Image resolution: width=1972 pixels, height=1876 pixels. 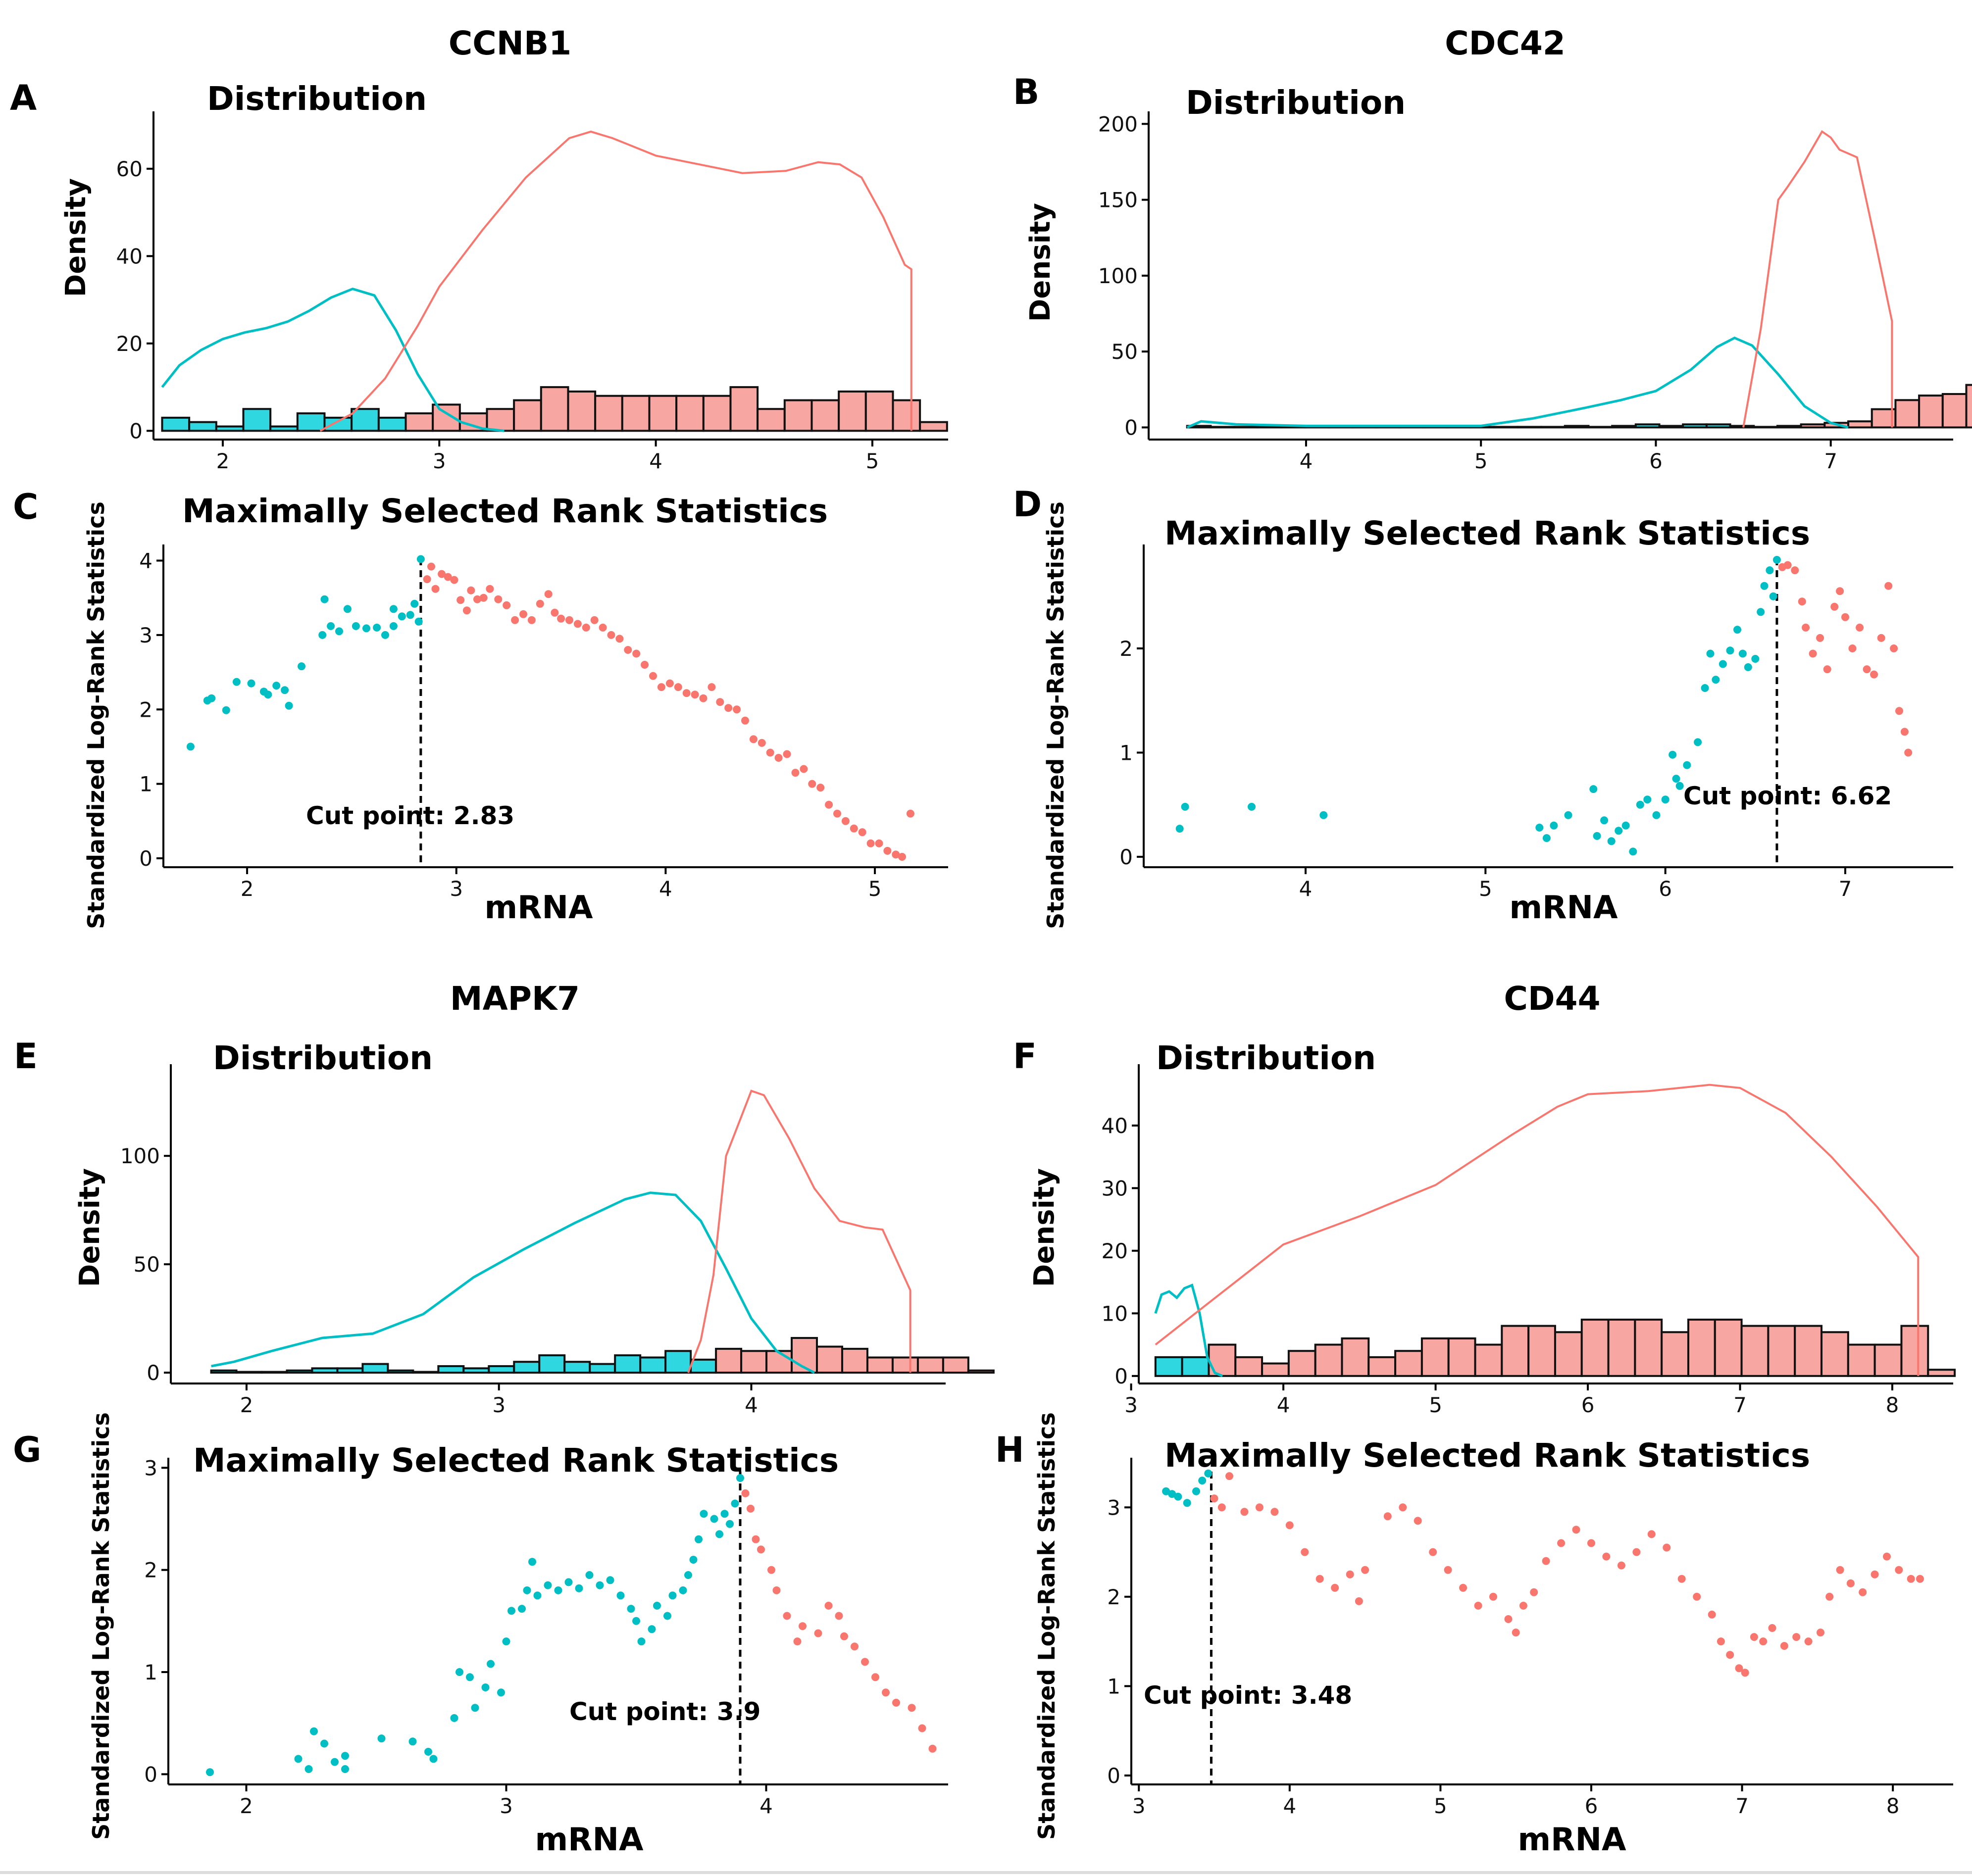 I want to click on y-tick-label: 0, so click(x=153, y=1373).